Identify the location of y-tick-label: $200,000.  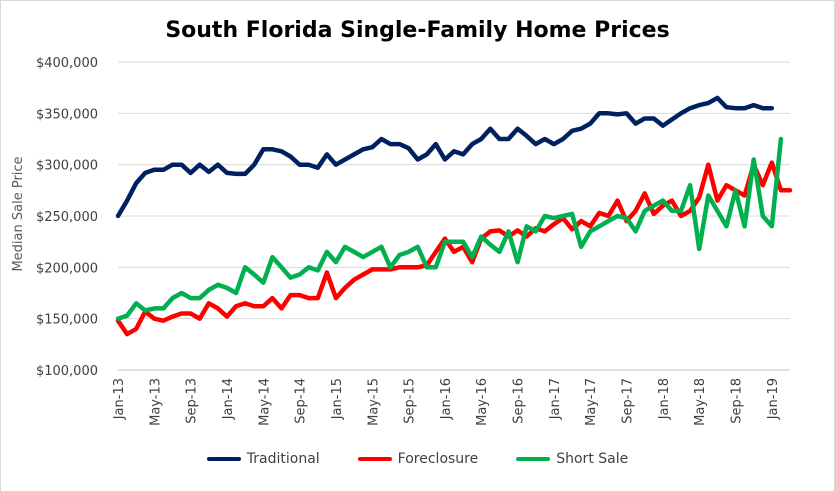
(67, 268).